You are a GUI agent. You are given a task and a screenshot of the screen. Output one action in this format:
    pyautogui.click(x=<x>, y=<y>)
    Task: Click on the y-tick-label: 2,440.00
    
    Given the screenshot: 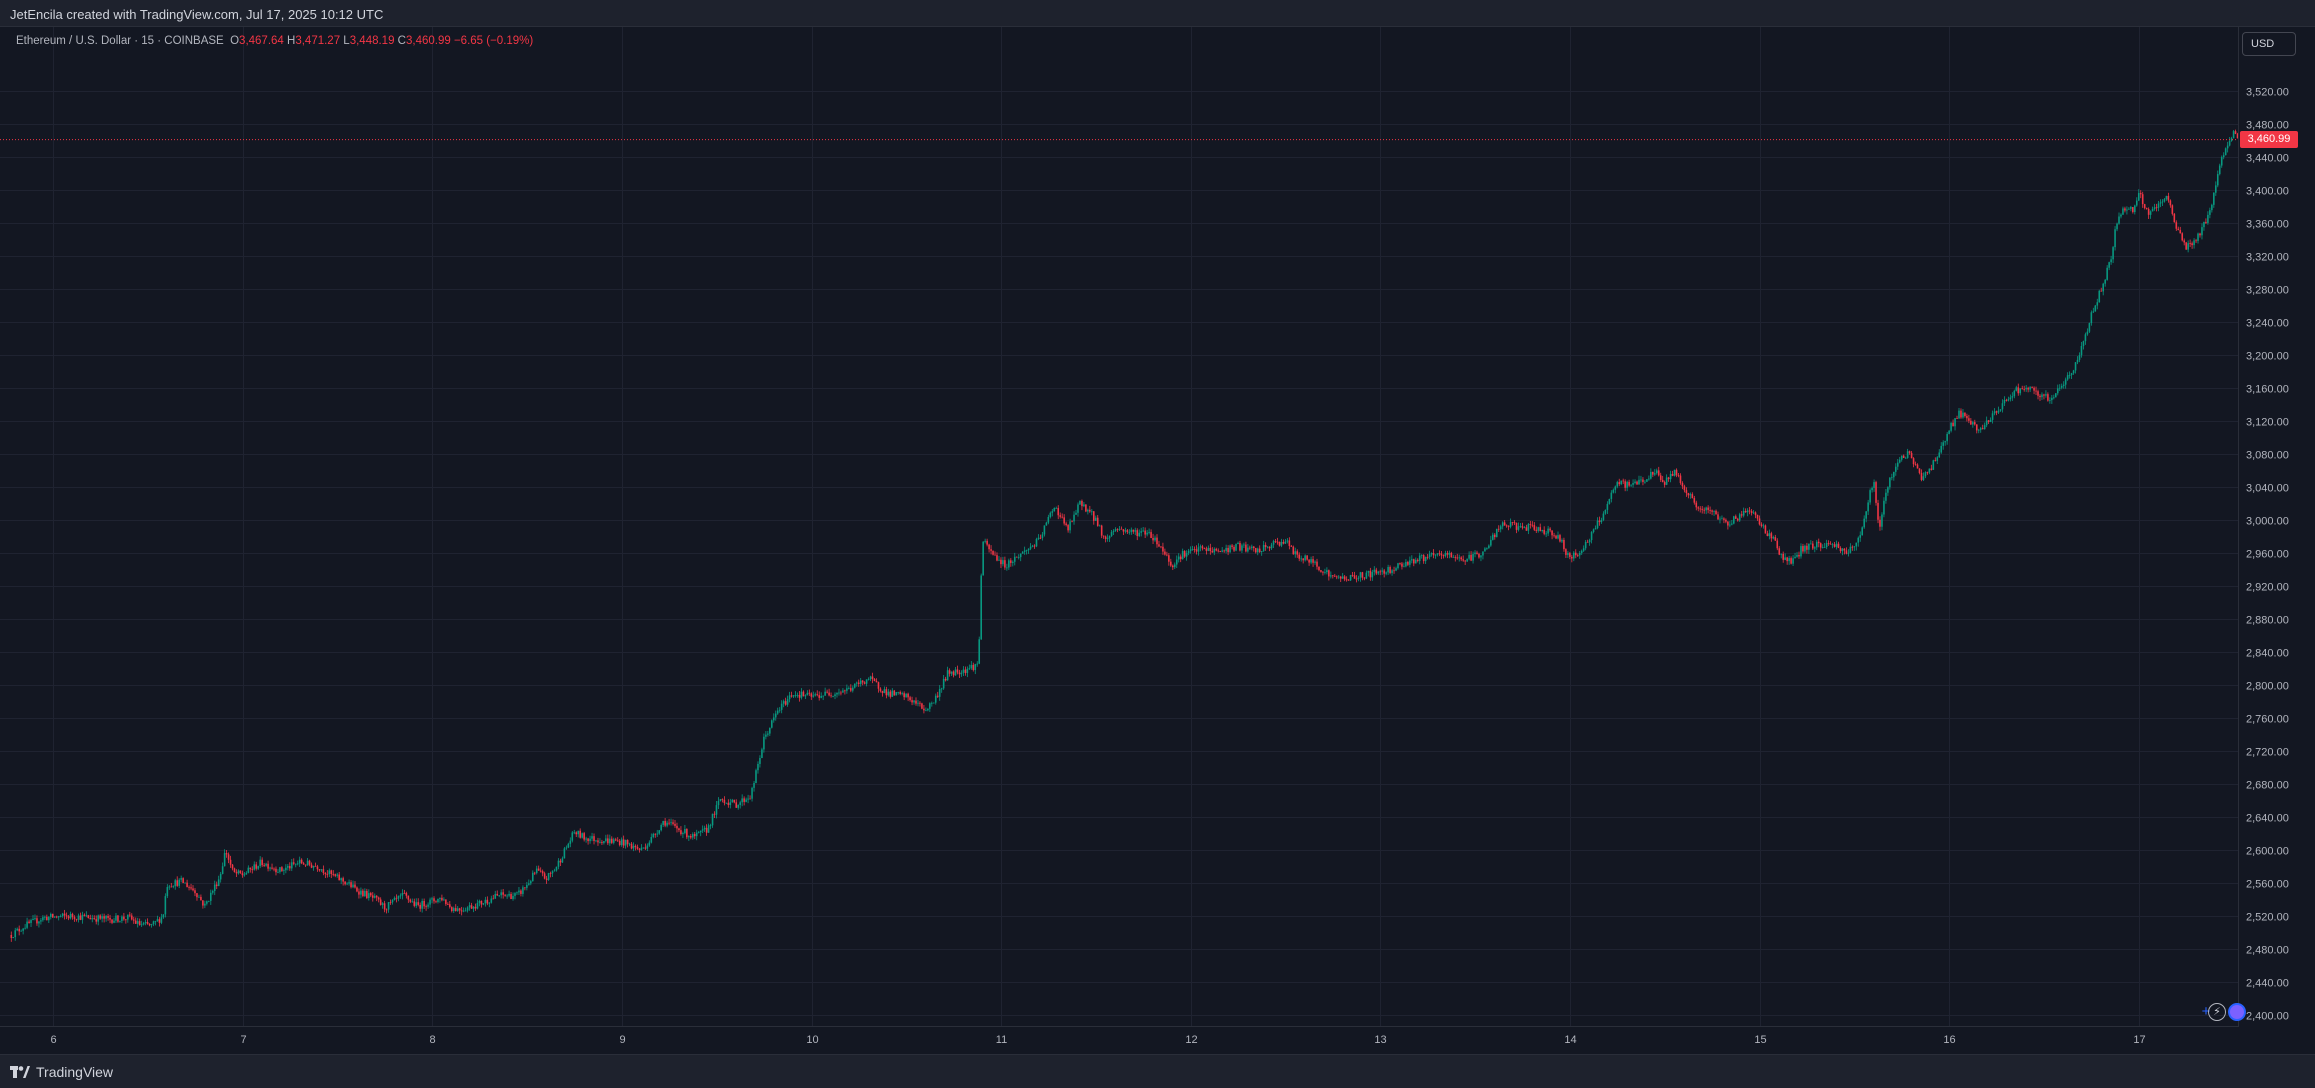 What is the action you would take?
    pyautogui.click(x=2267, y=984)
    